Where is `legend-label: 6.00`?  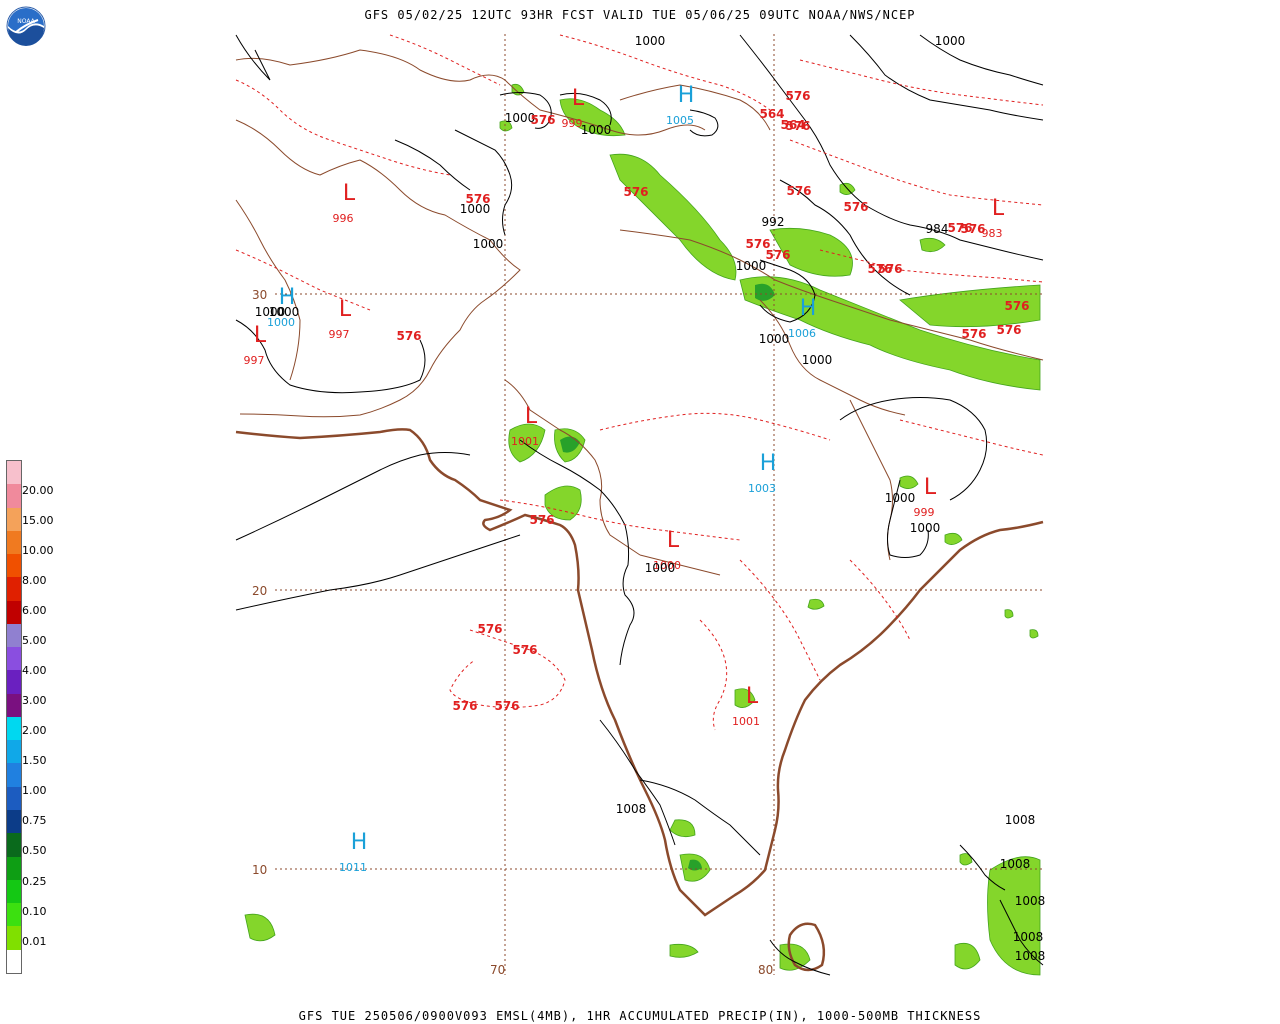 legend-label: 6.00 is located at coordinates (34, 610).